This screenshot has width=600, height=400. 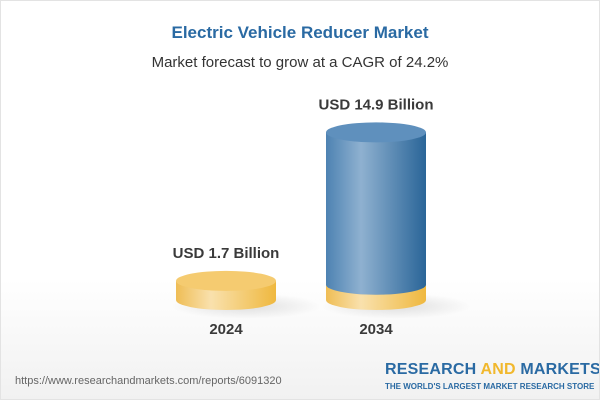 I want to click on logo-markets: MARKETS, so click(x=560, y=369).